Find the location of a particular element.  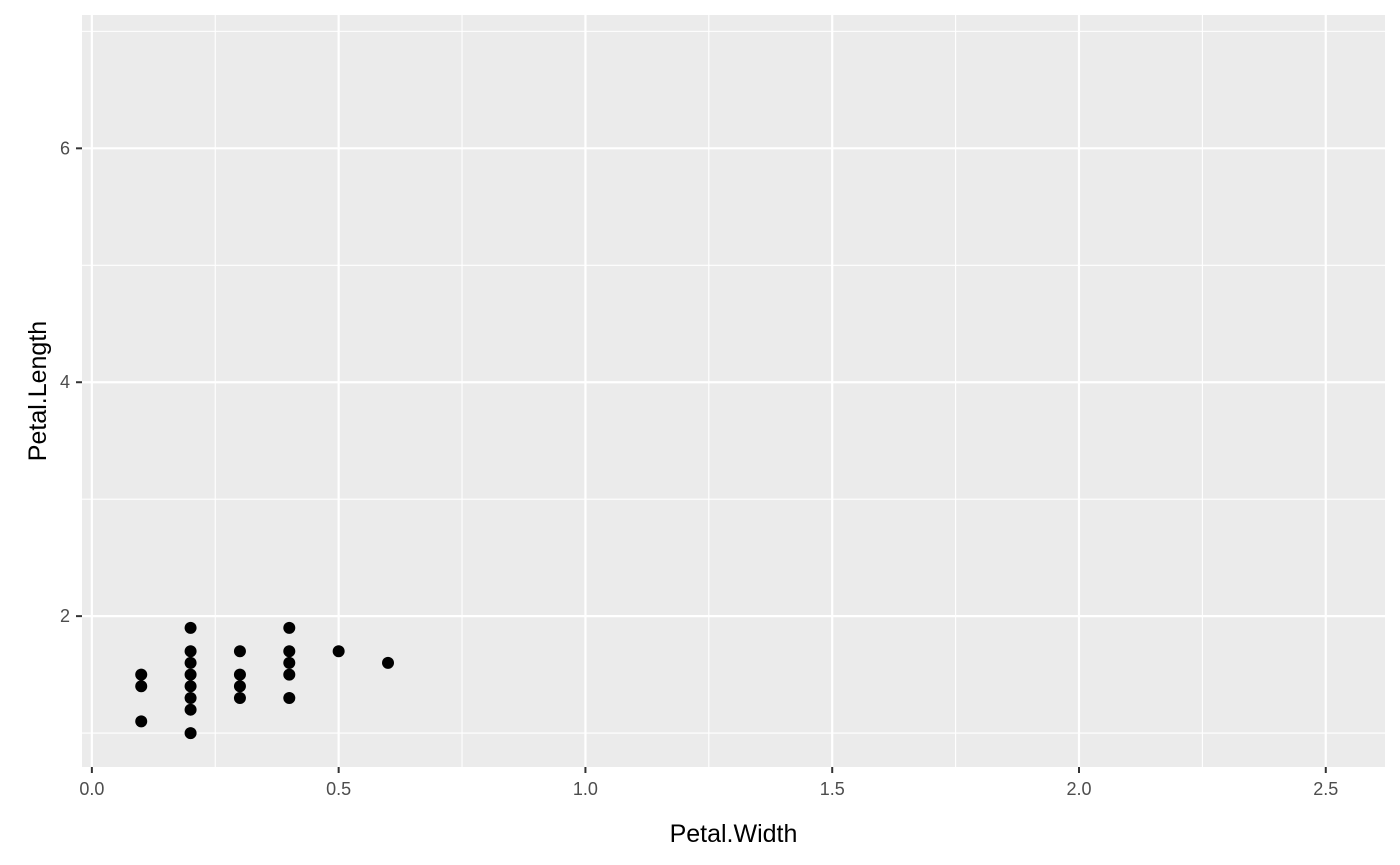

x-tick-label: 0.0 is located at coordinates (91, 789).